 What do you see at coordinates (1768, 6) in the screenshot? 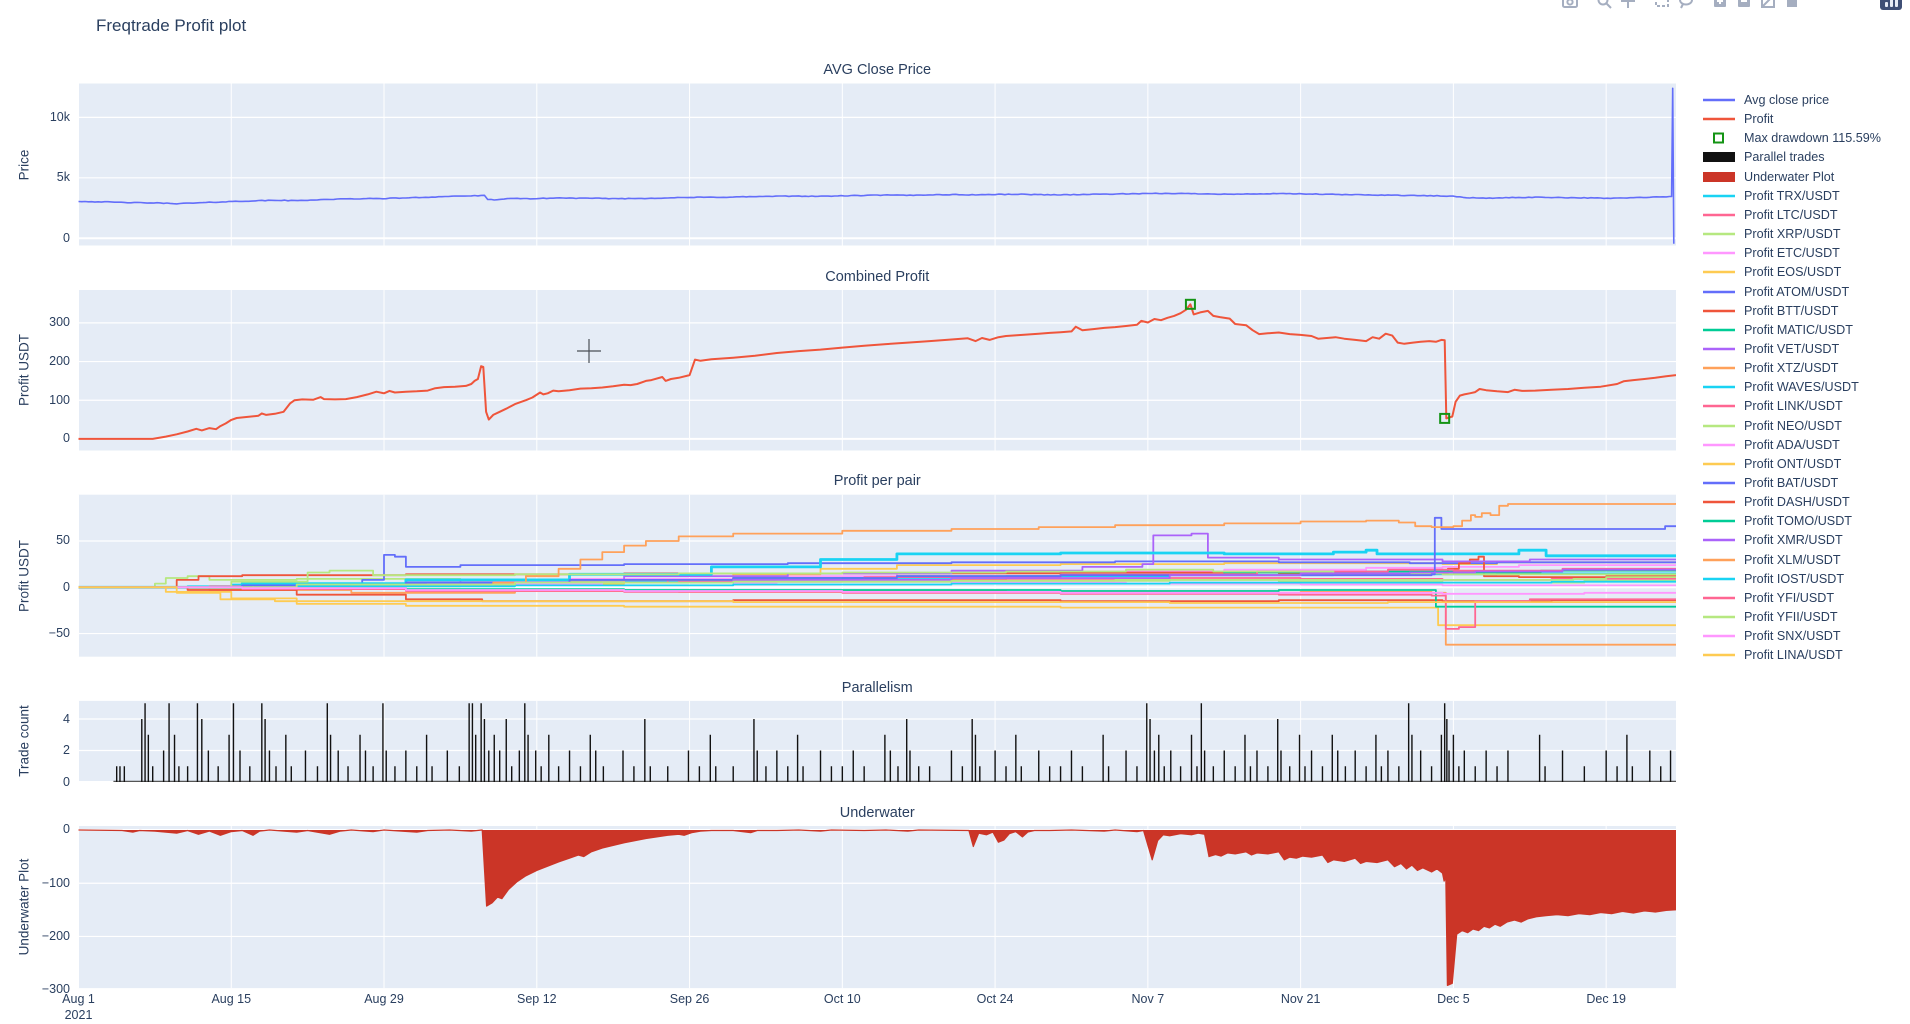
I see `autoscale-icon` at bounding box center [1768, 6].